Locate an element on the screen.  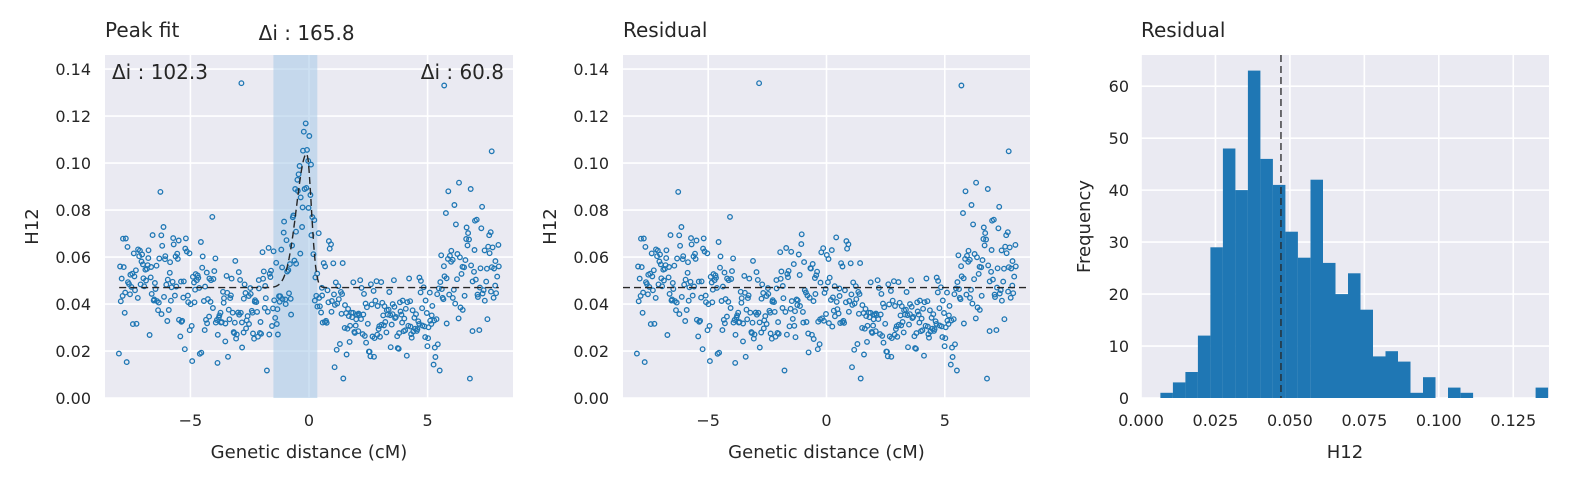
x-tick-label: 0.025 is located at coordinates (1216, 420).